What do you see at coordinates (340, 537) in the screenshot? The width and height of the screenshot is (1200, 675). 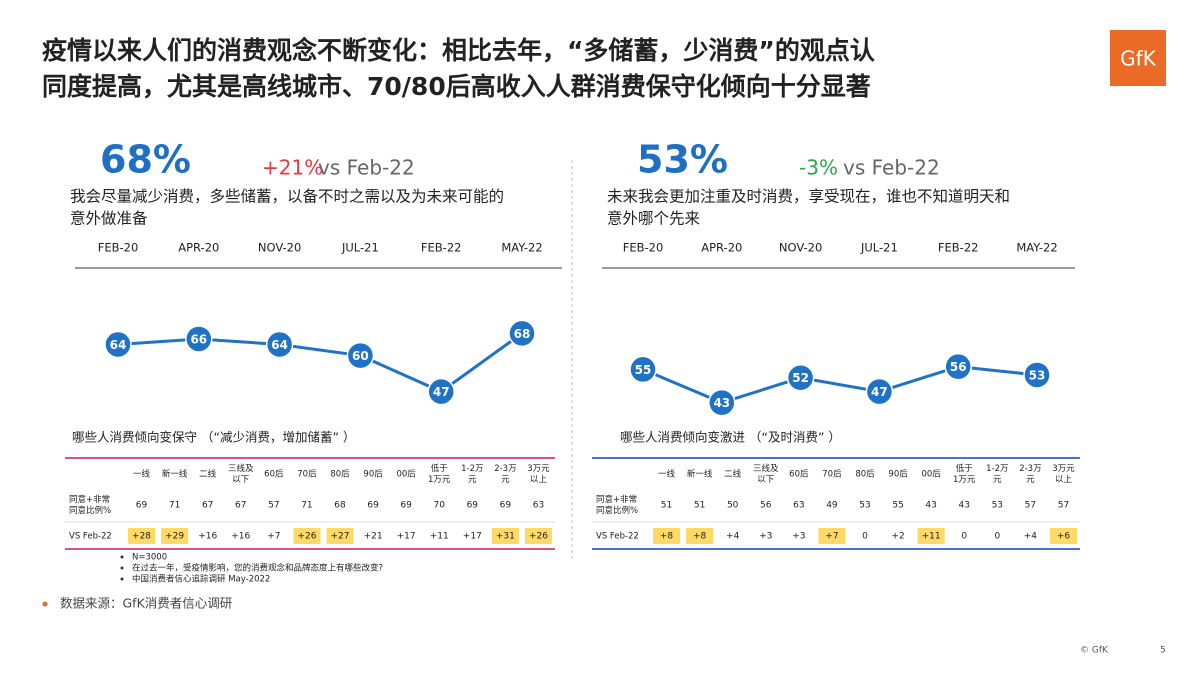 I see `cell: +27` at bounding box center [340, 537].